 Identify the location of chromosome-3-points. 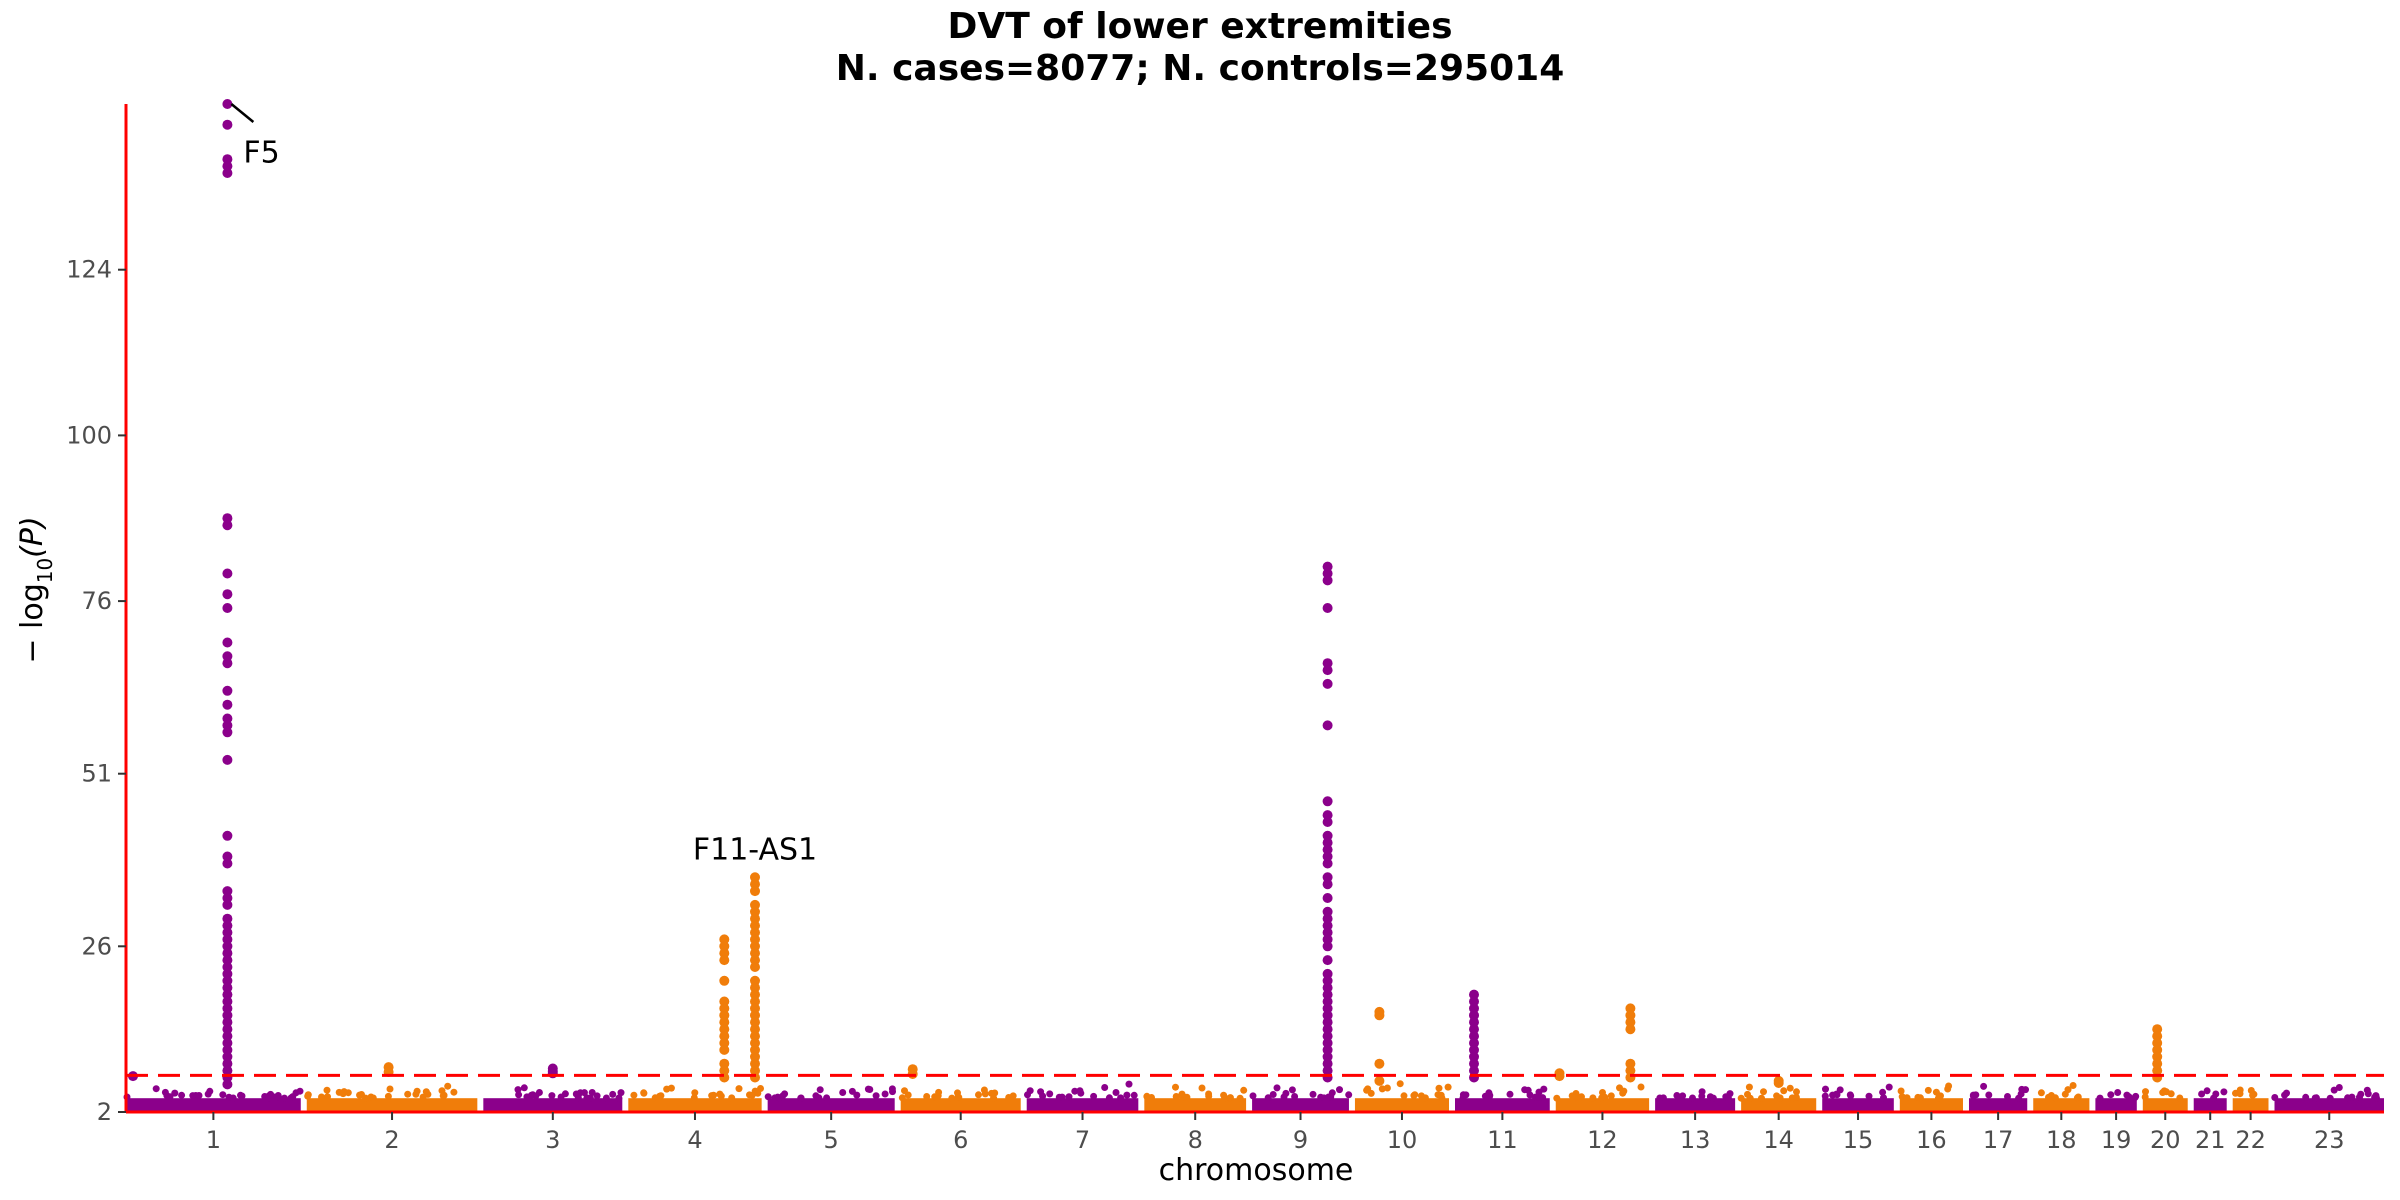
(554, 1098).